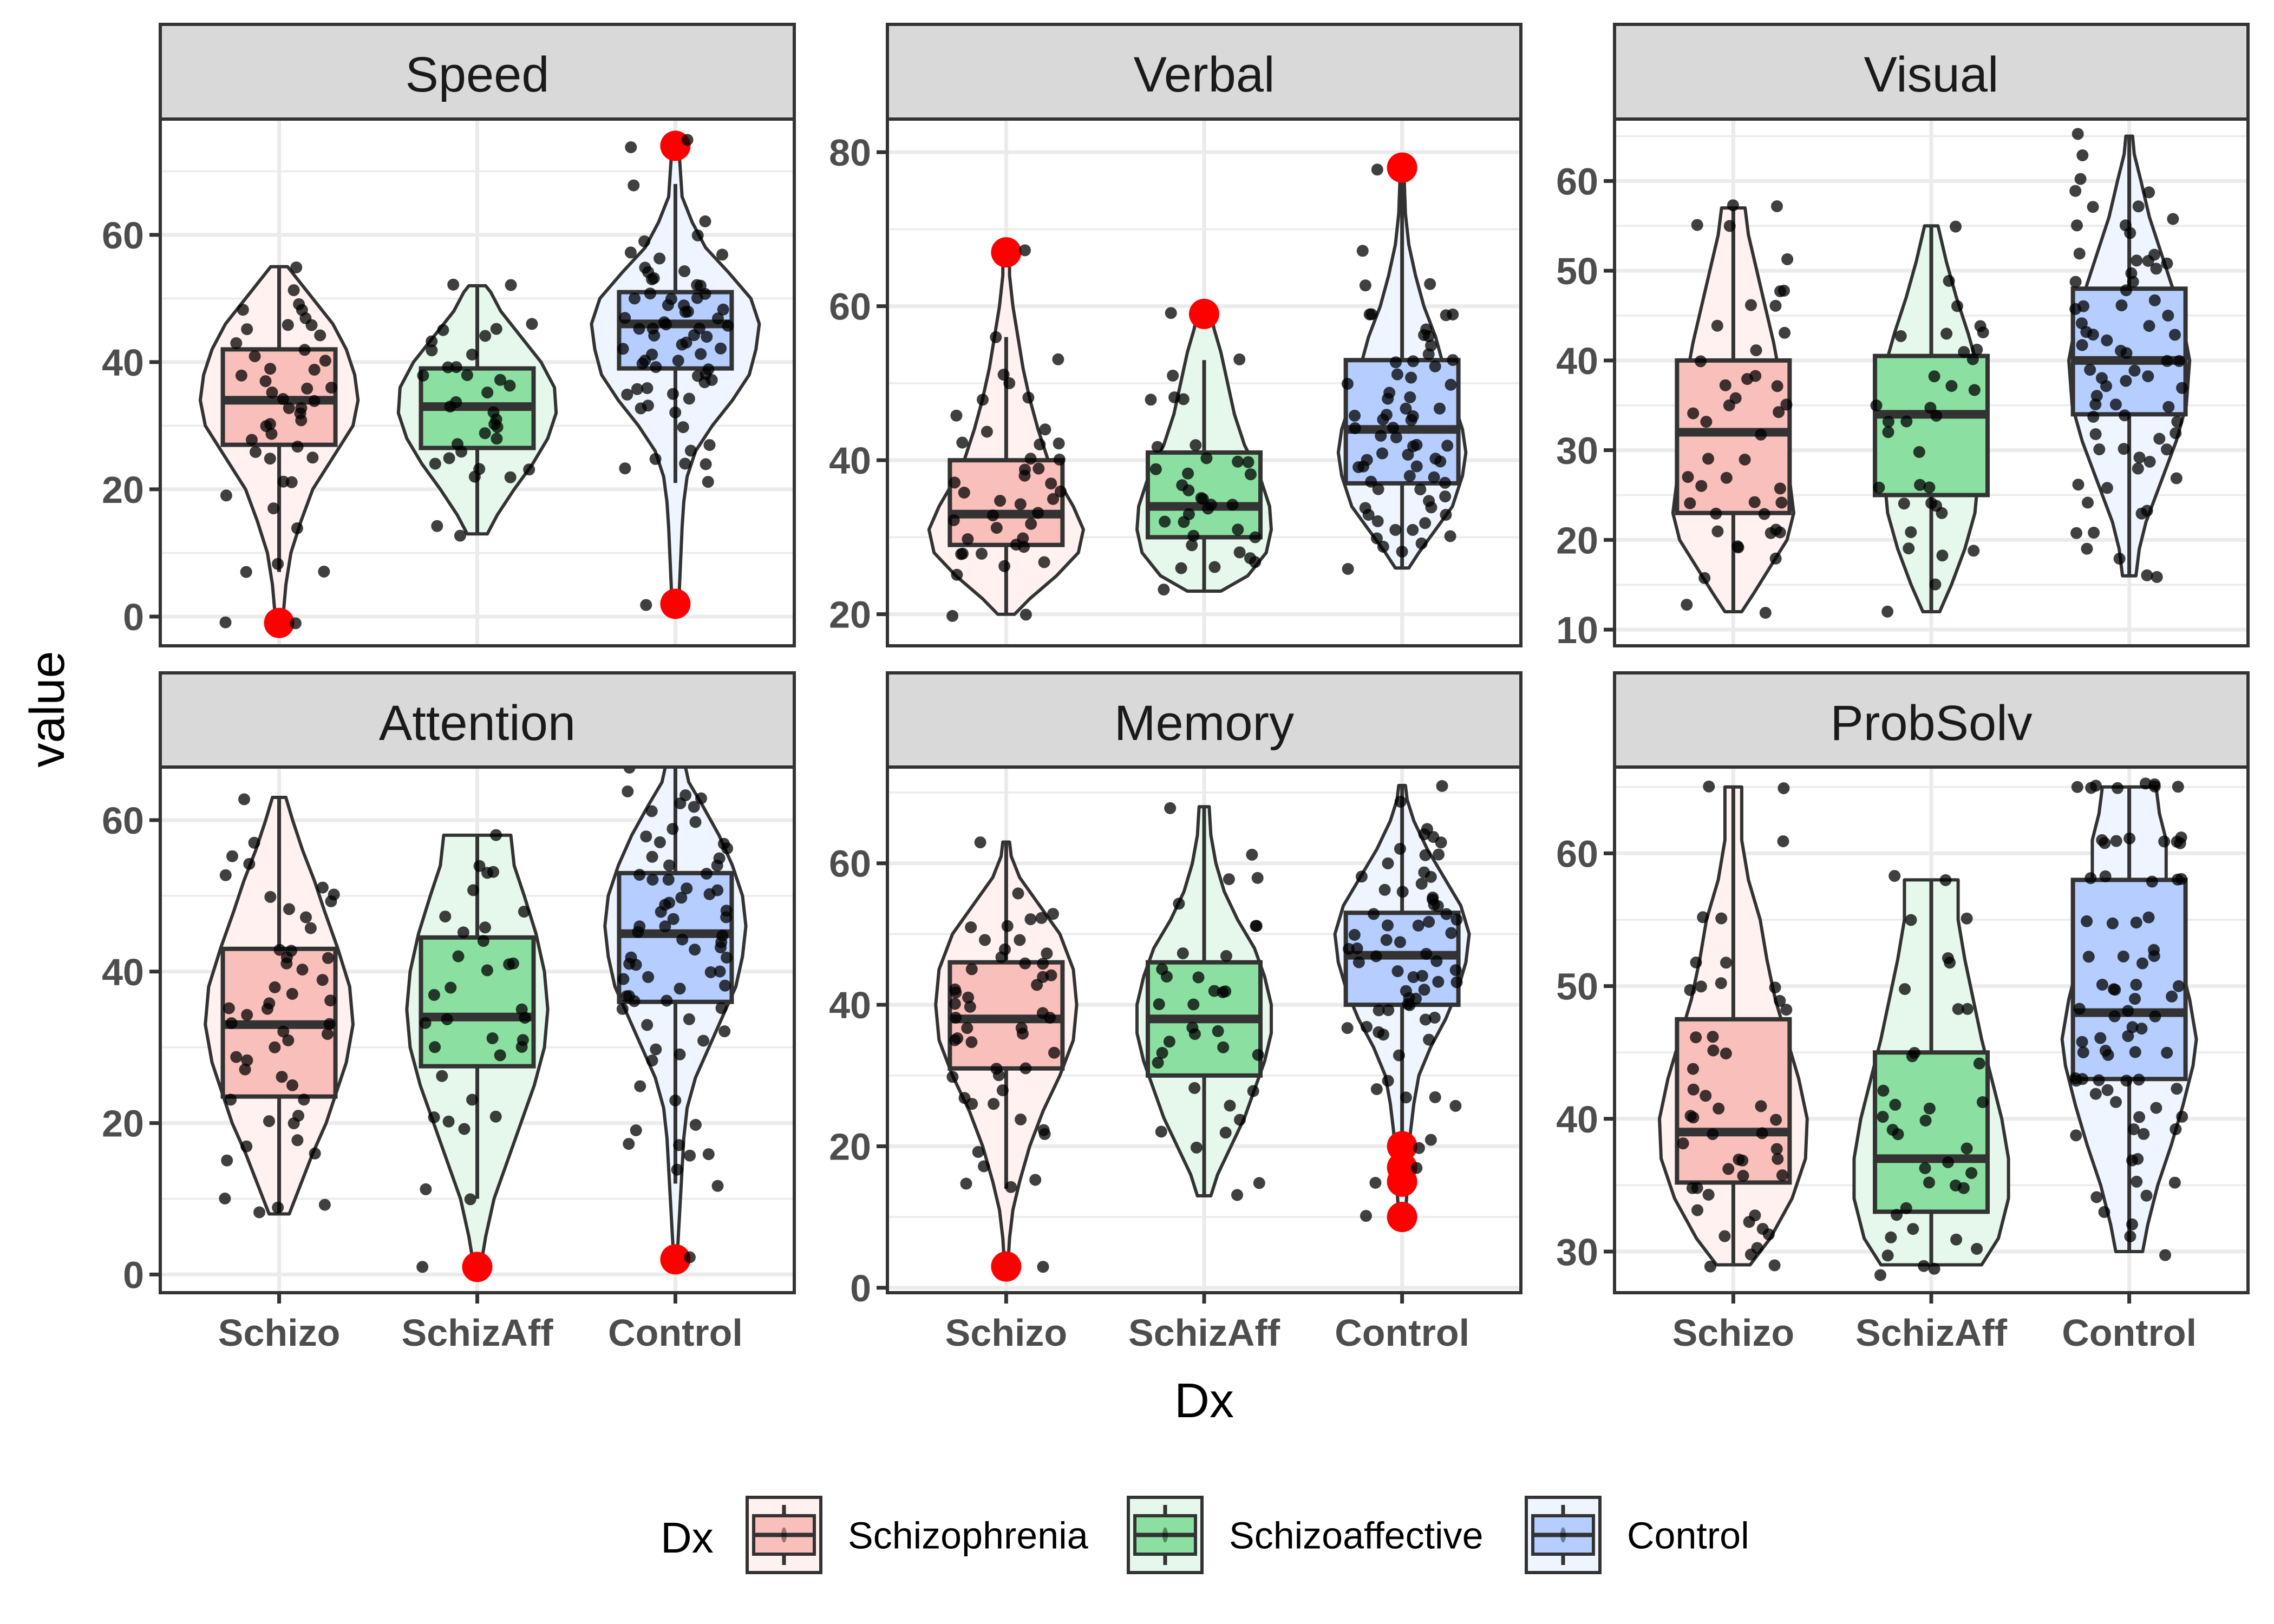 The image size is (2274, 1624). I want to click on facet-strip-label: ProbSolv, so click(1931, 723).